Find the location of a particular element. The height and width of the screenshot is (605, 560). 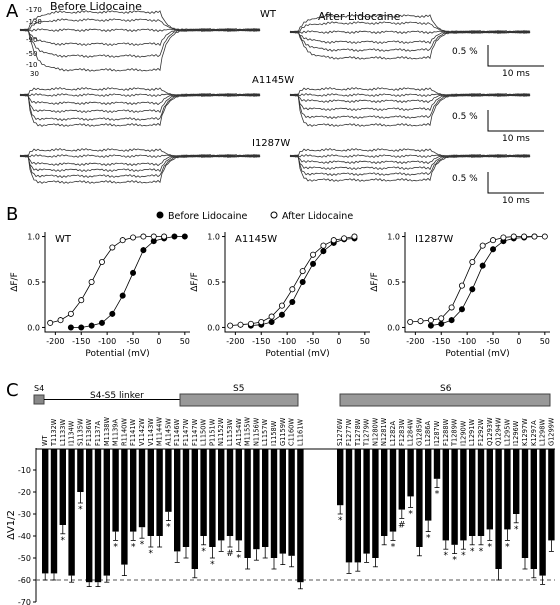

y-axis-label: ΔF/F is located at coordinates (15, 282).